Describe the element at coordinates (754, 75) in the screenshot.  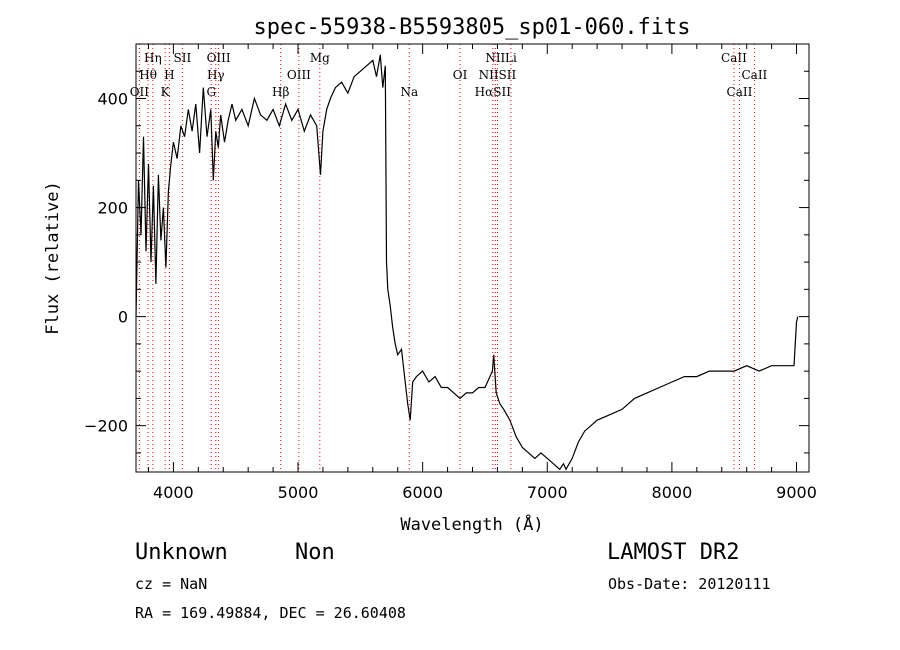
I see `line-marker-label-19: CaII` at that location.